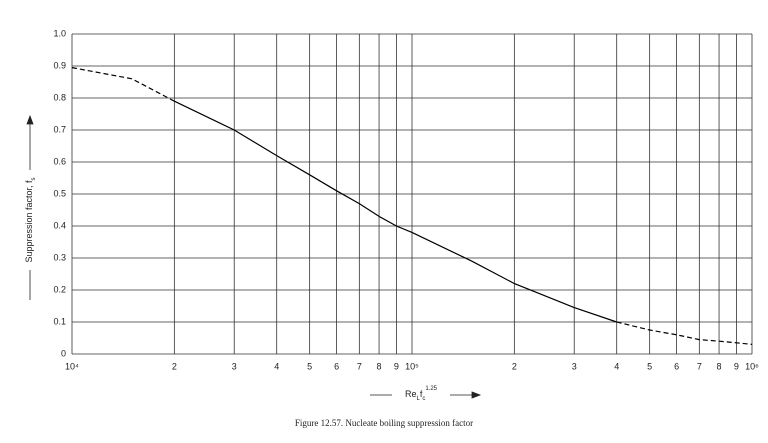 The image size is (768, 443). I want to click on y-axis-label: Suppression factor, fs, so click(30, 219).